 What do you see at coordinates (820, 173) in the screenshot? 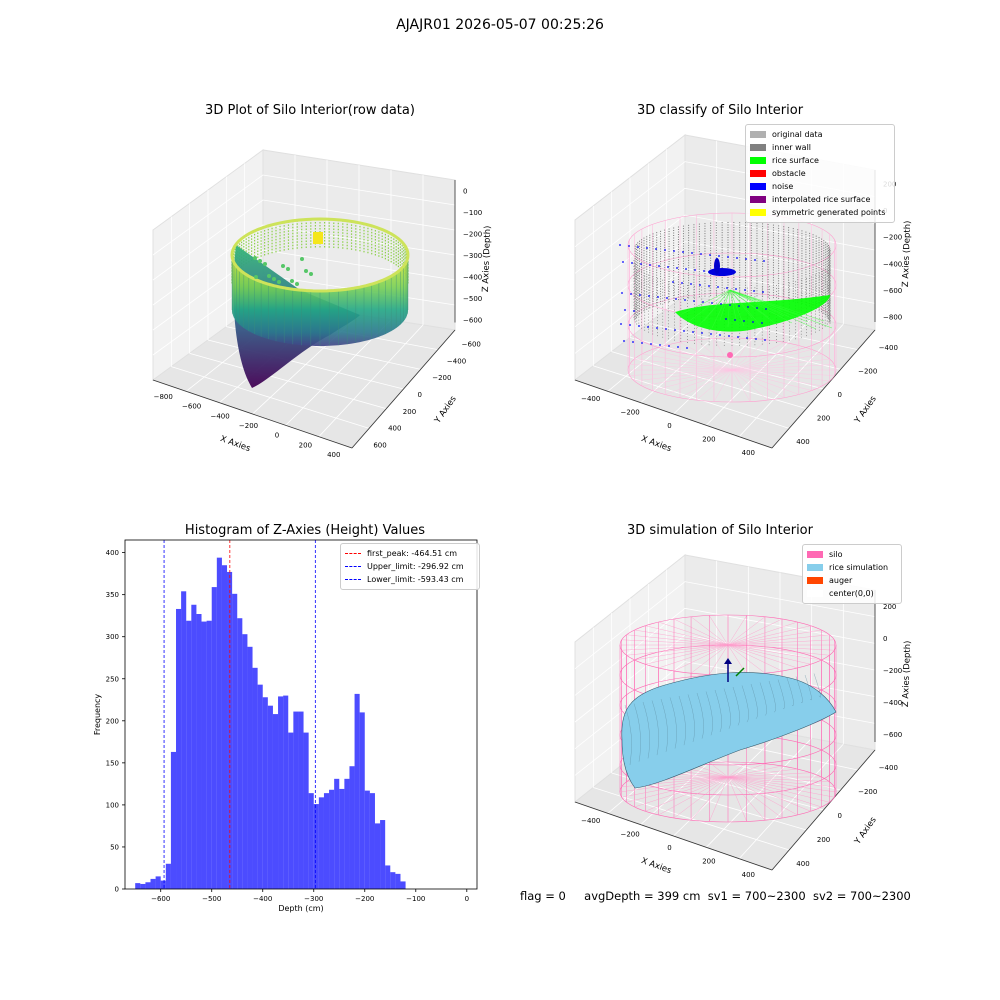
I see `legend-entry: obstacle` at bounding box center [820, 173].